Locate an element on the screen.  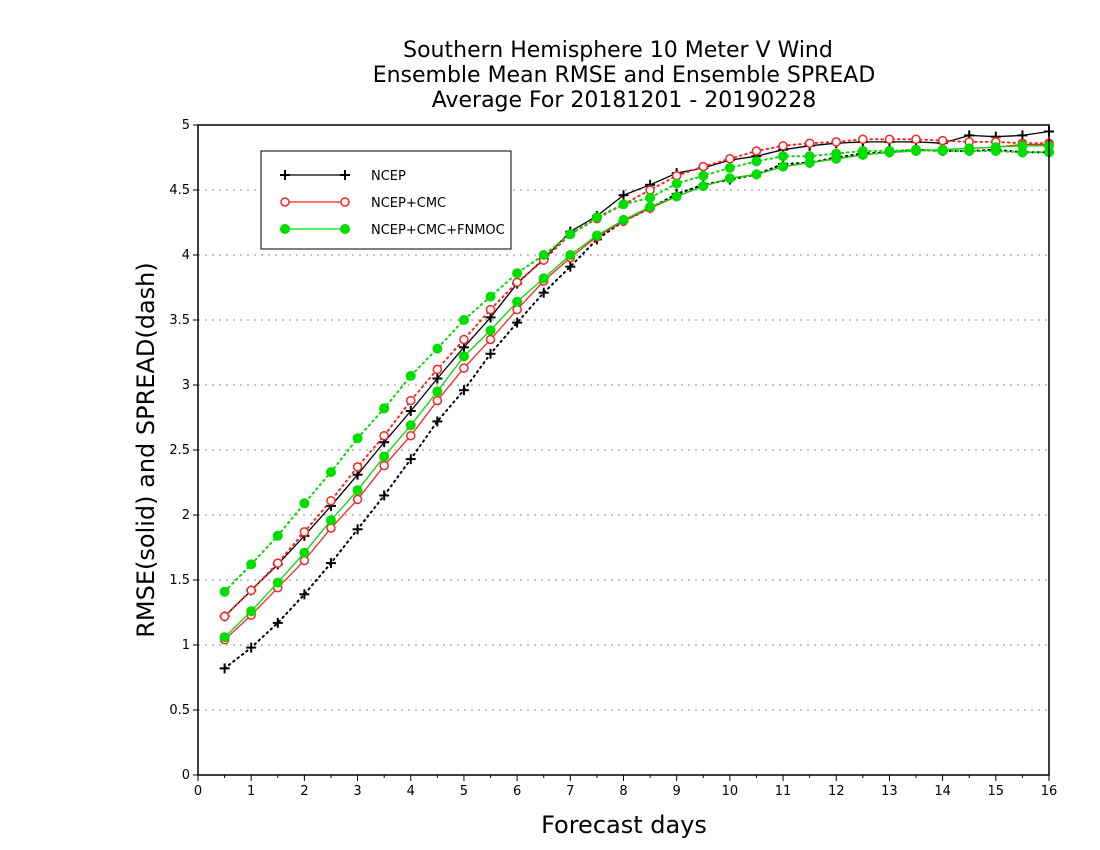
y-axis: 0 0.5 1 1.5 2 2.5 3 3.5 4 4.5 5 is located at coordinates (183, 450).